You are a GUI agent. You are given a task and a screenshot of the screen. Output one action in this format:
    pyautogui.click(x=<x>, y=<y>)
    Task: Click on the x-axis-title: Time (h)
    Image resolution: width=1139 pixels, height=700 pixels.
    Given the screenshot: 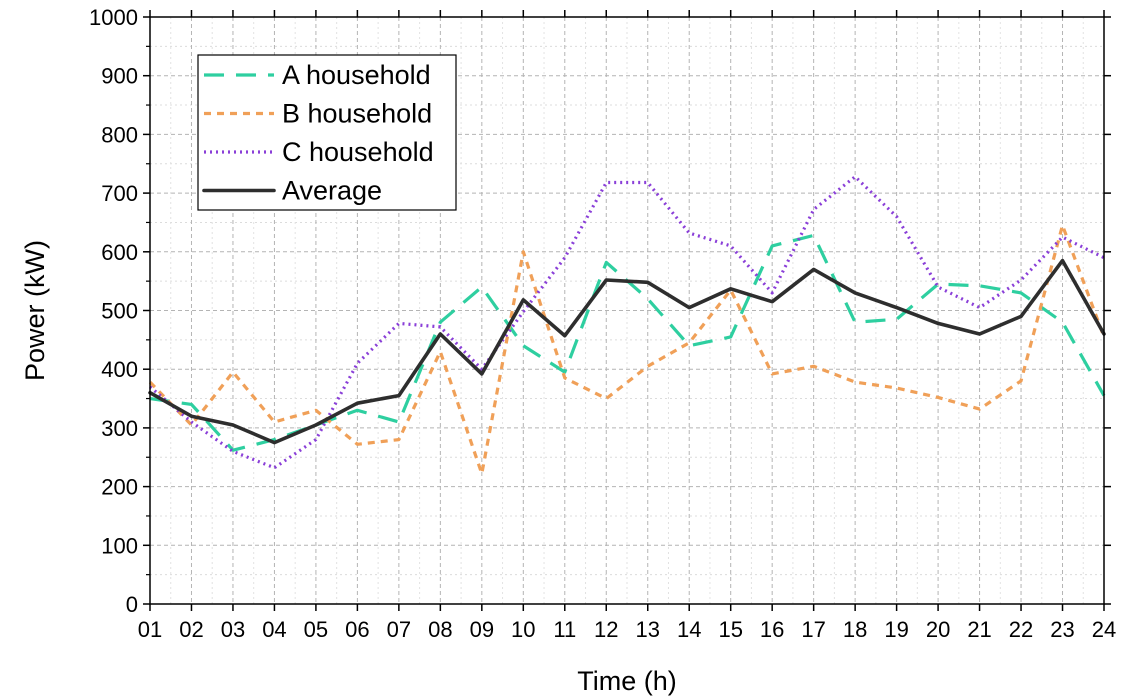 What is the action you would take?
    pyautogui.click(x=627, y=681)
    